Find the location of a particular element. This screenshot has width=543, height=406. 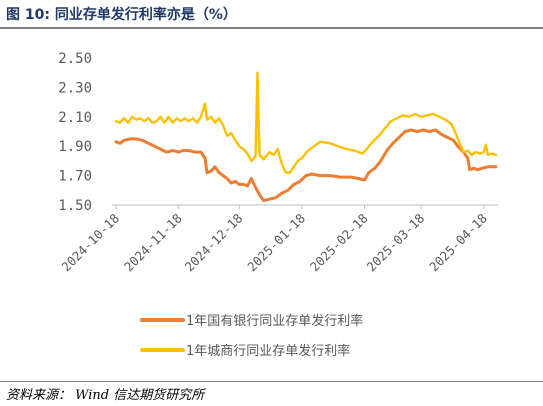

y-tick-label: 1.90 is located at coordinates (75, 147).